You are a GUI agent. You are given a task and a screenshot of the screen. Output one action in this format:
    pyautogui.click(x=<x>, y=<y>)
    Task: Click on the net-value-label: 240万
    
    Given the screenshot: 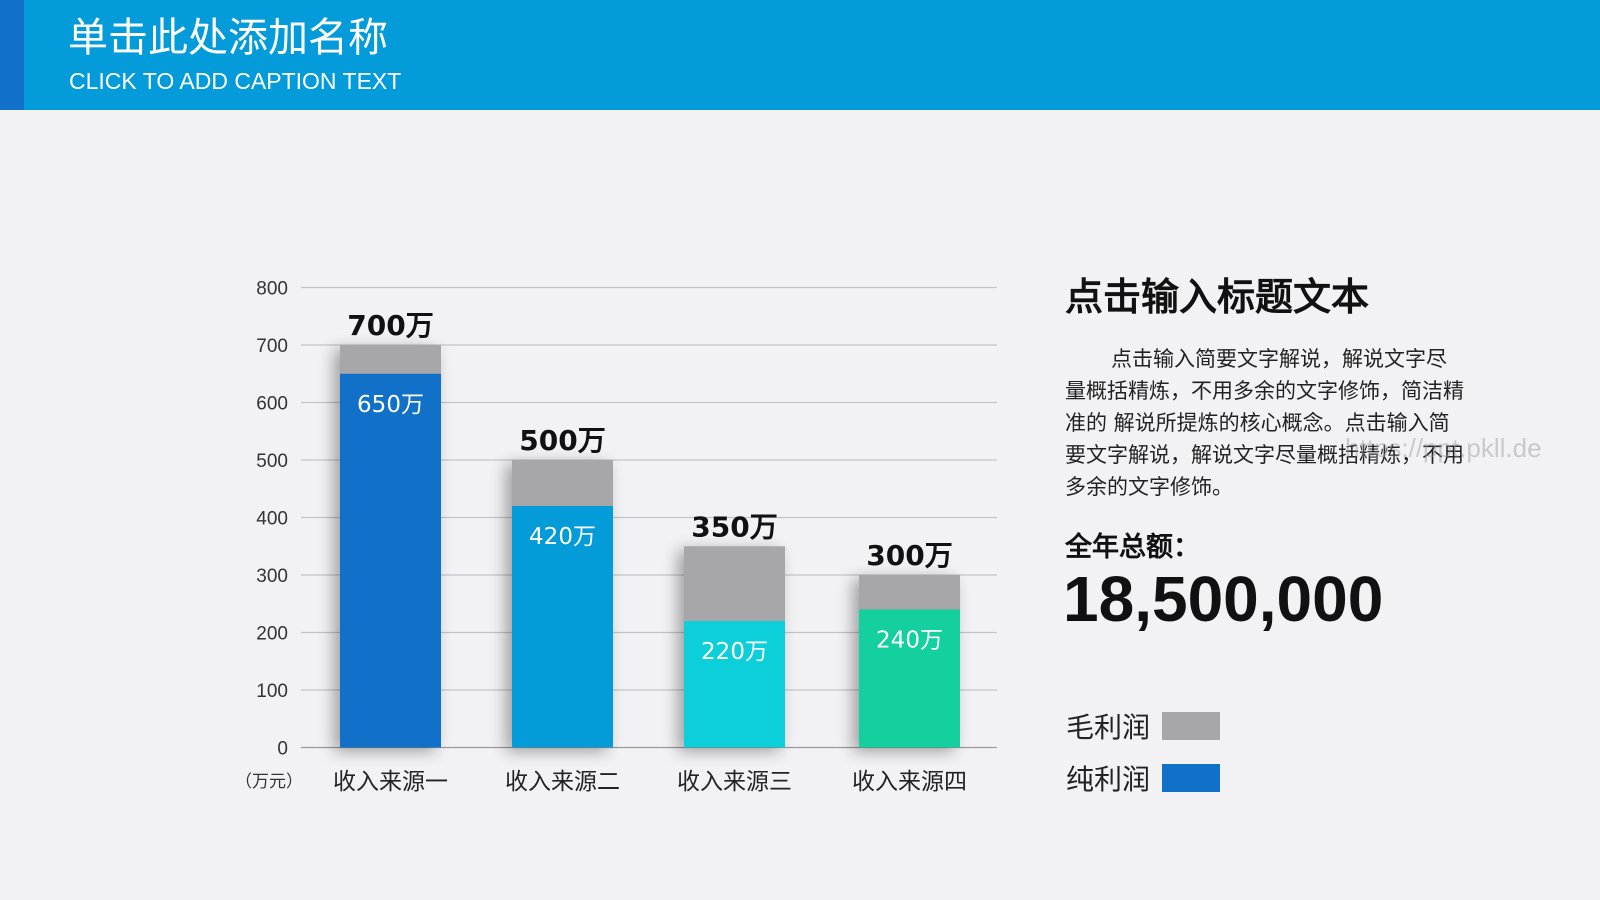 What is the action you would take?
    pyautogui.click(x=909, y=641)
    